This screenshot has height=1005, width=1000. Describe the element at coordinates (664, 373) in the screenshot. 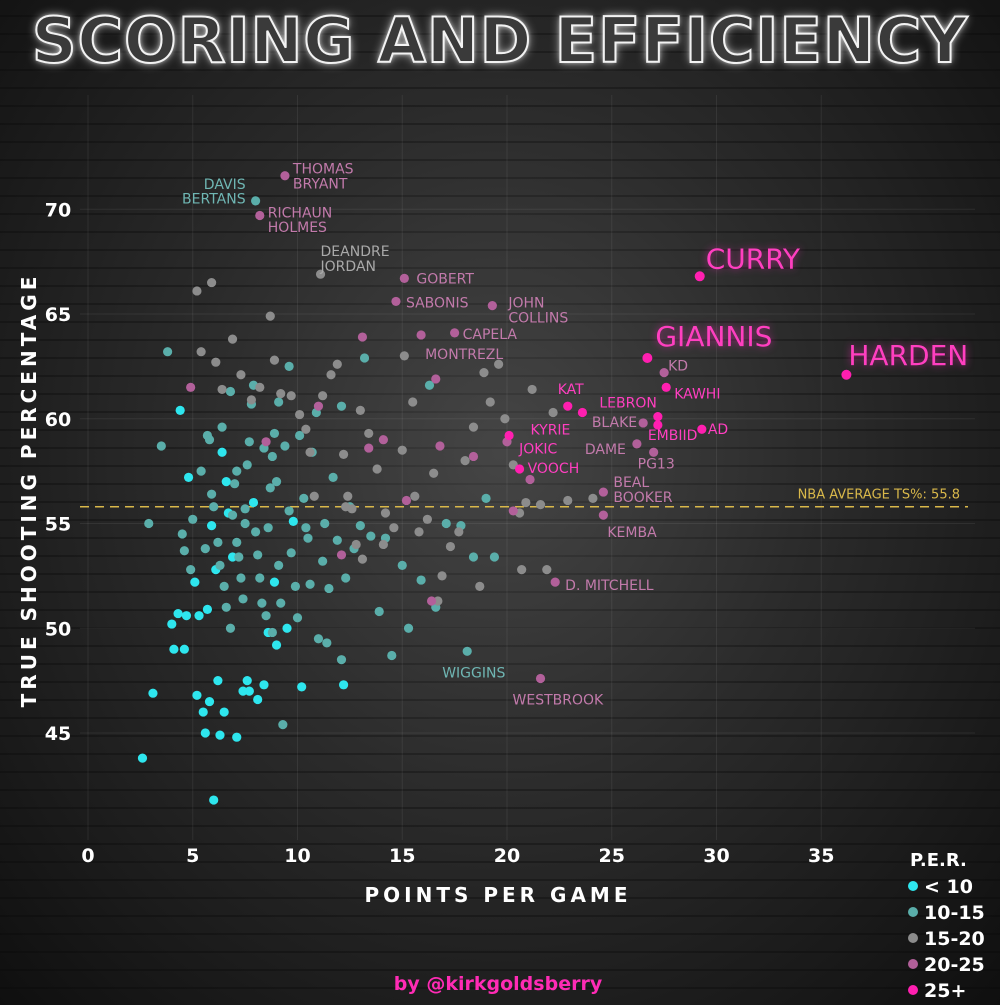

I see `labeled-point-kd` at that location.